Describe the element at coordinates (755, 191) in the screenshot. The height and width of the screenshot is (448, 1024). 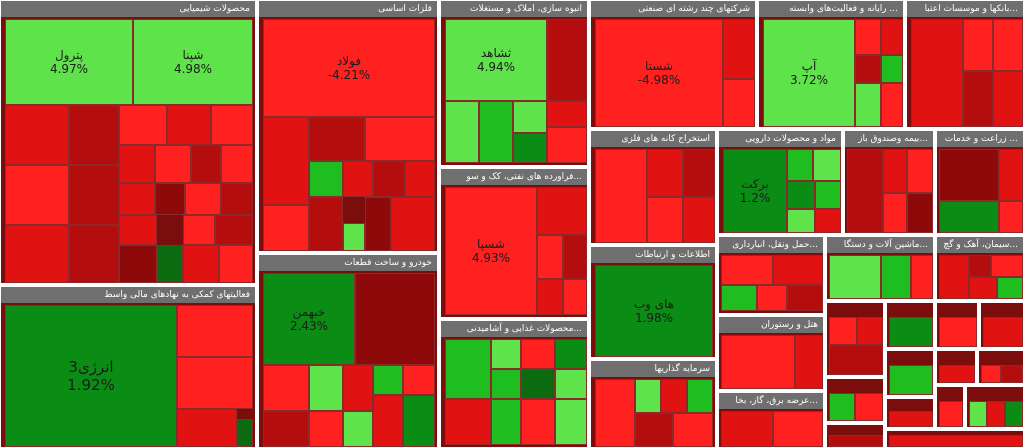
I see `stock-tile-barekat: برکت 1.2%` at that location.